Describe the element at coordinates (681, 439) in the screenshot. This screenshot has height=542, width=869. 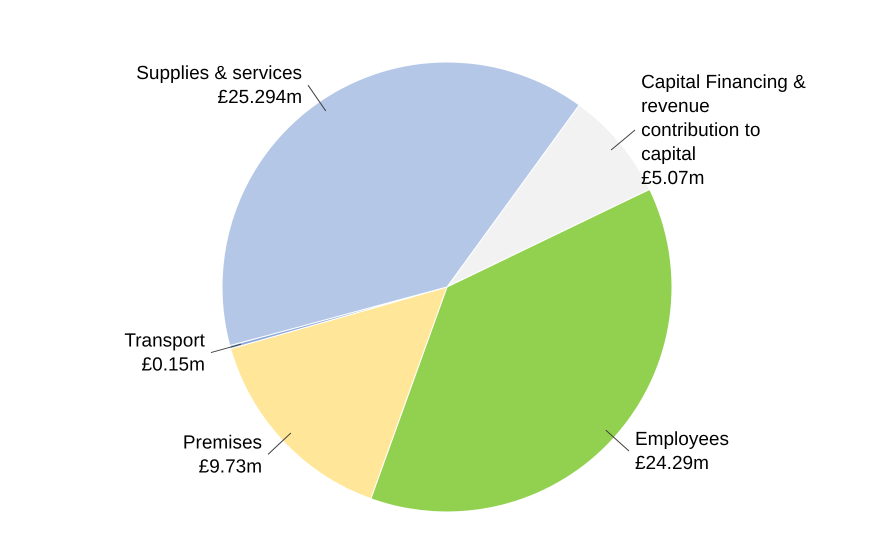
I see `slice-label: Employees` at that location.